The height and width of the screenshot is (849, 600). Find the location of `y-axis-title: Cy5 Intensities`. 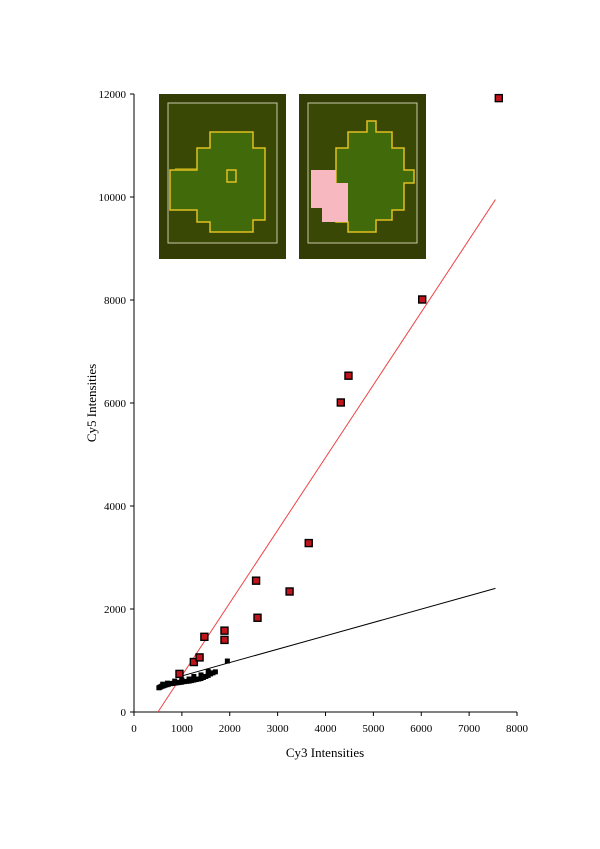

y-axis-title: Cy5 Intensities is located at coordinates (91, 403).